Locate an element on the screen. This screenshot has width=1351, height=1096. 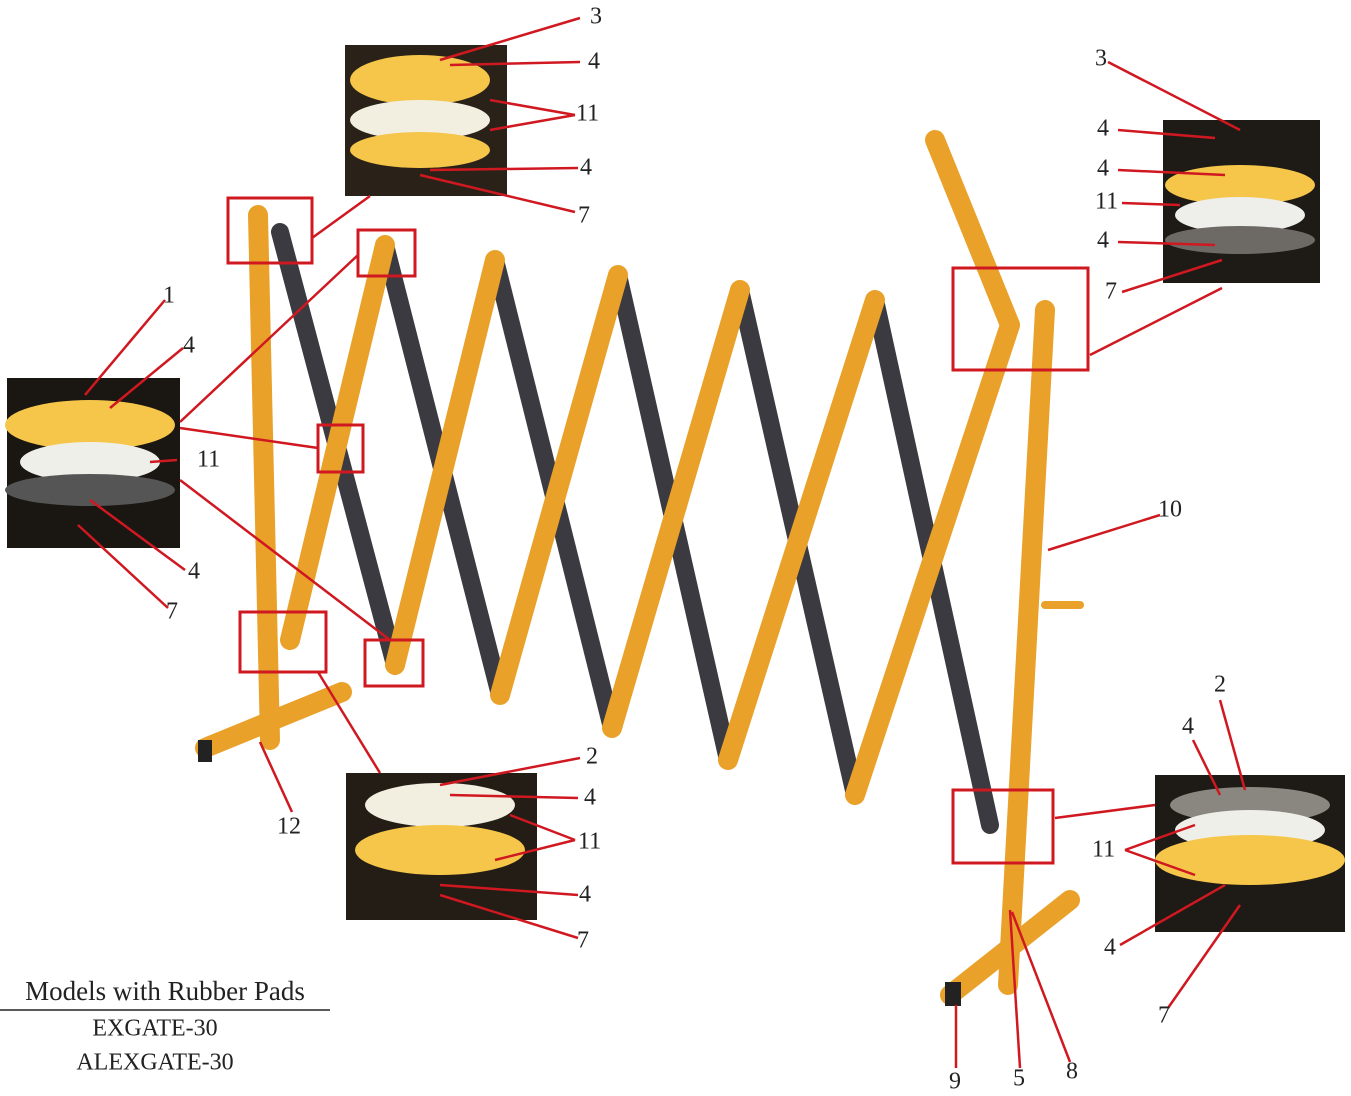
callout: 9 is located at coordinates (955, 1082).